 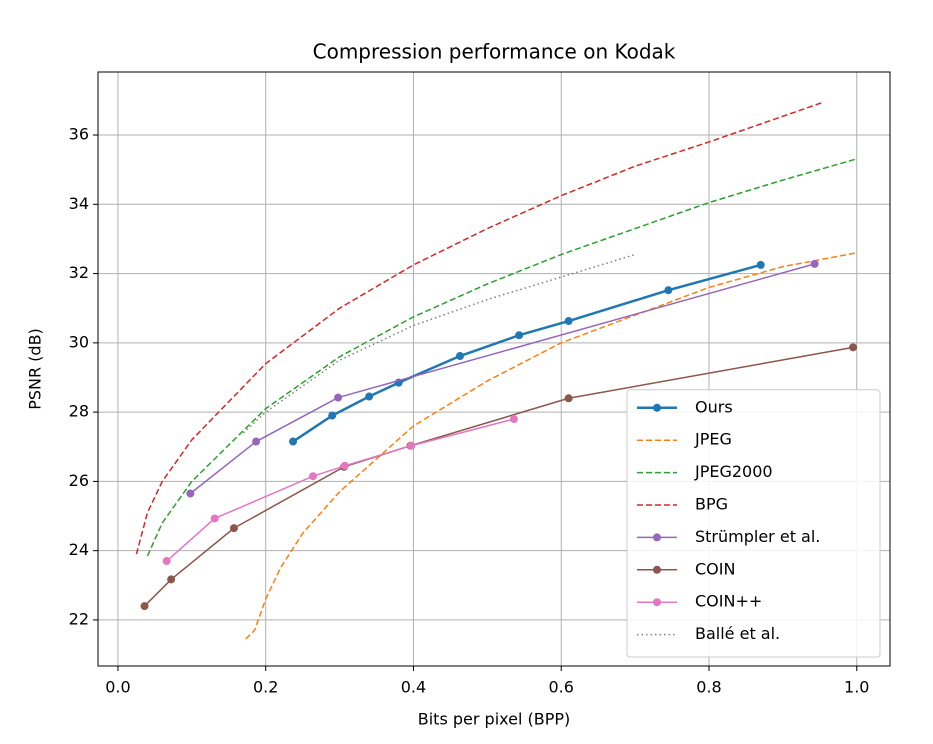 I want to click on legend-label: Strümpler et al., so click(x=757, y=536).